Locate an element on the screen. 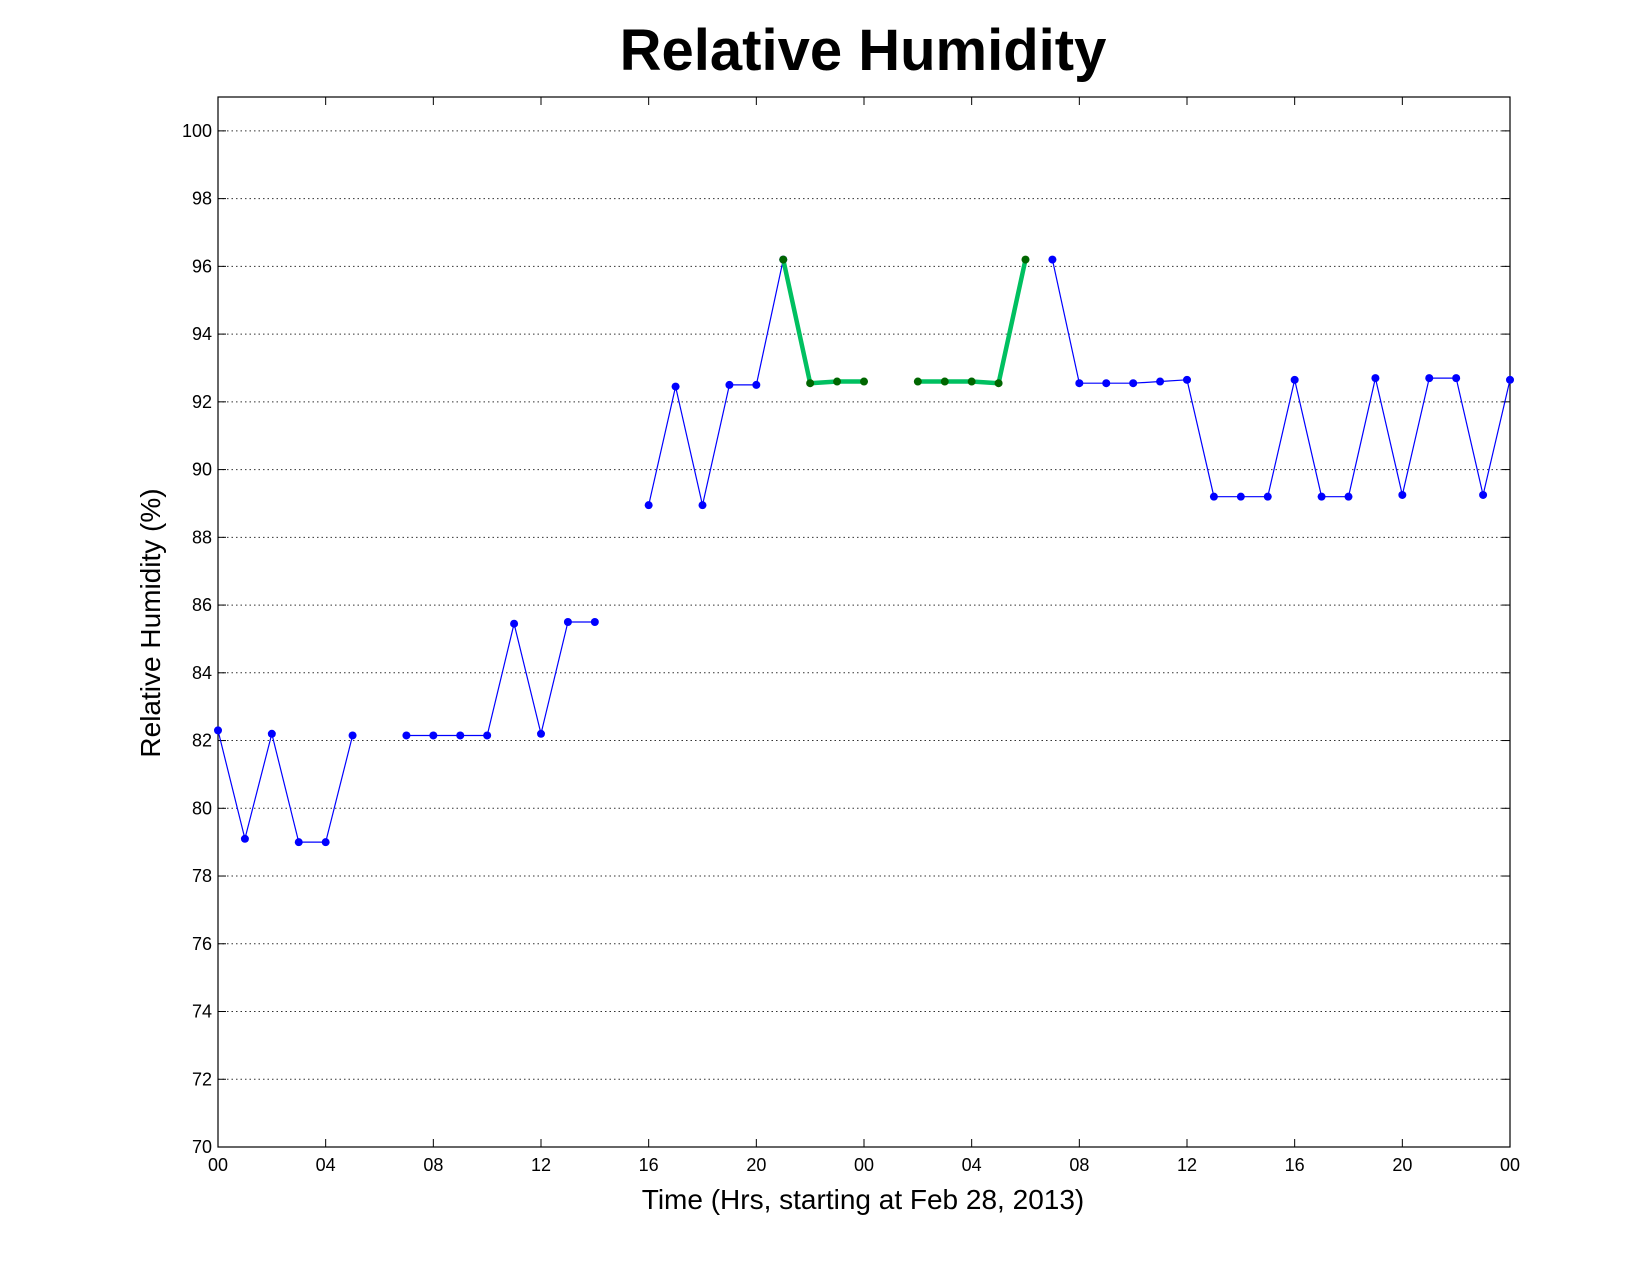 The image size is (1650, 1275). y-tick-label: 78 is located at coordinates (202, 876).